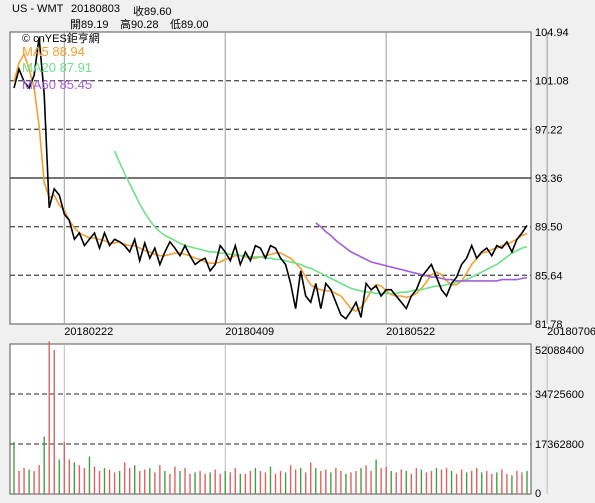 The image size is (595, 503). I want to click on copyright-label: © cnYES鉅亨網, so click(61, 38).